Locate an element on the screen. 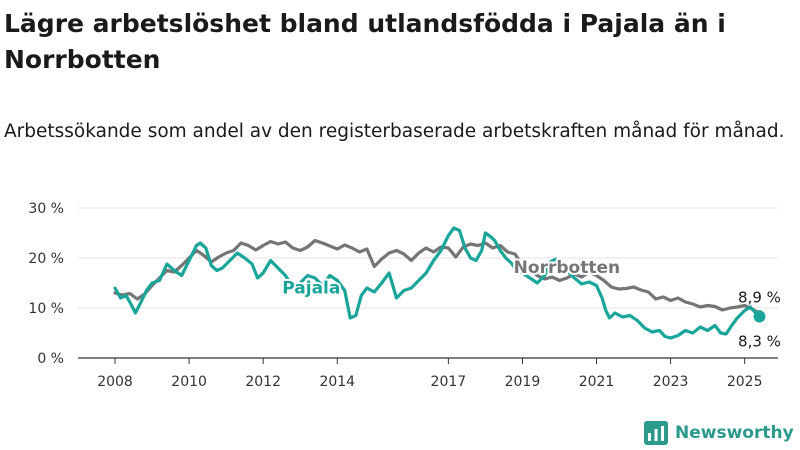 The height and width of the screenshot is (450, 800). x-tick-label: 2014 is located at coordinates (337, 382).